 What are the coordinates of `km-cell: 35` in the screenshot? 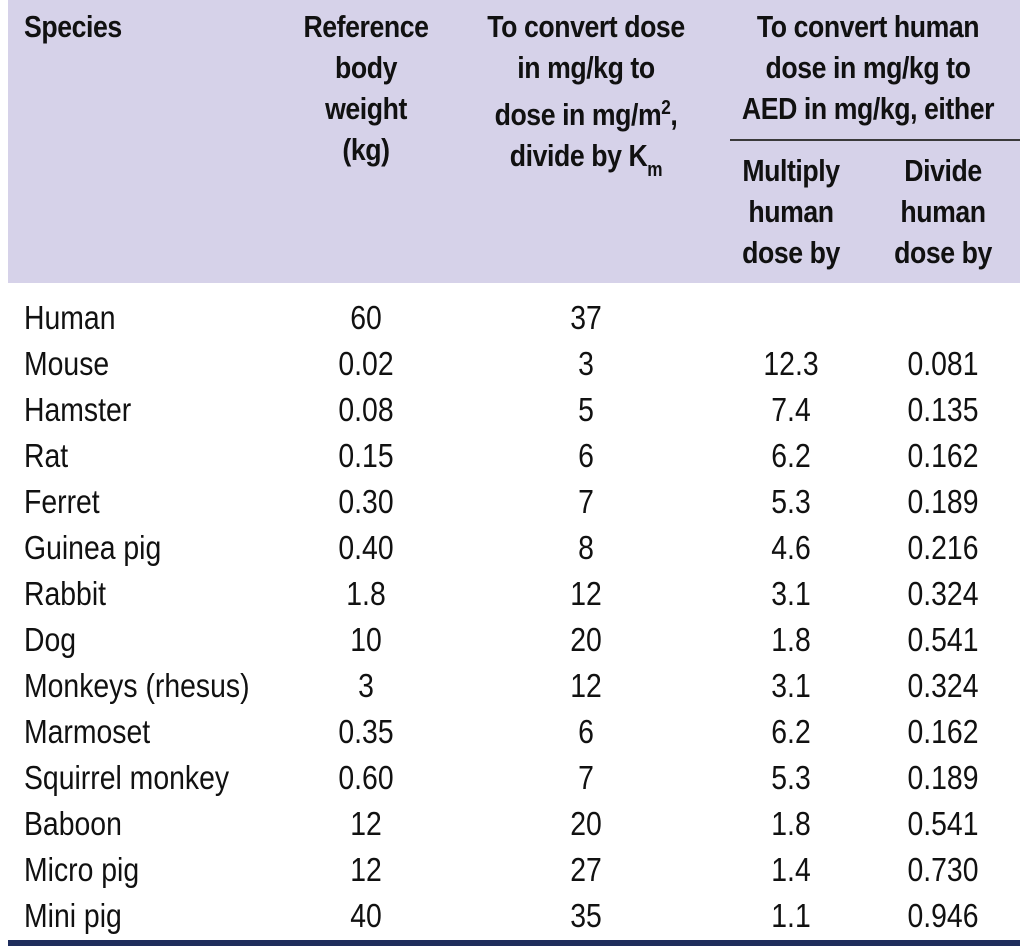 It's located at (586, 915).